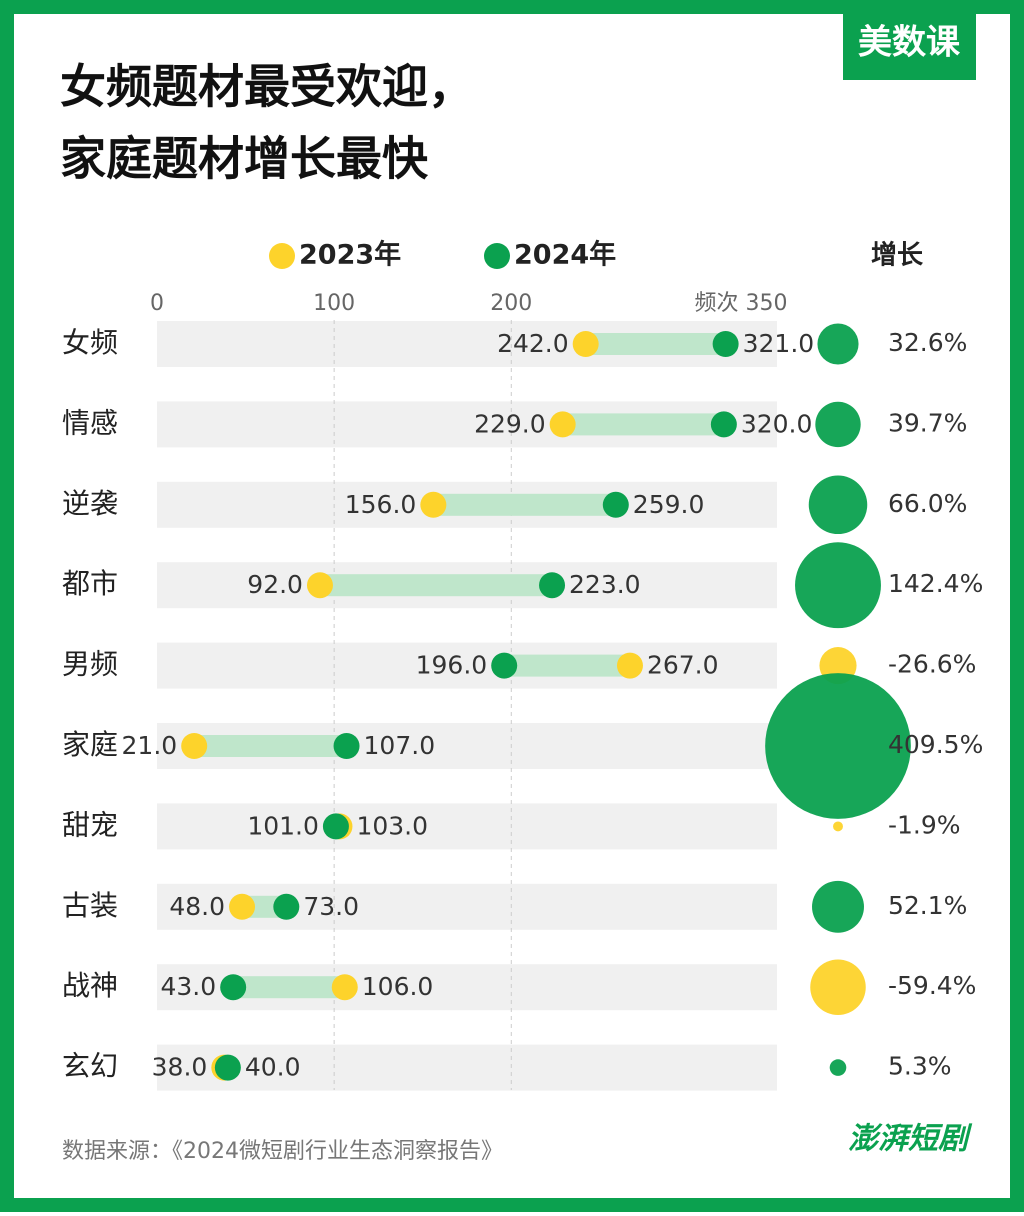 The image size is (1024, 1216). I want to click on value-label: 229.0, so click(510, 423).